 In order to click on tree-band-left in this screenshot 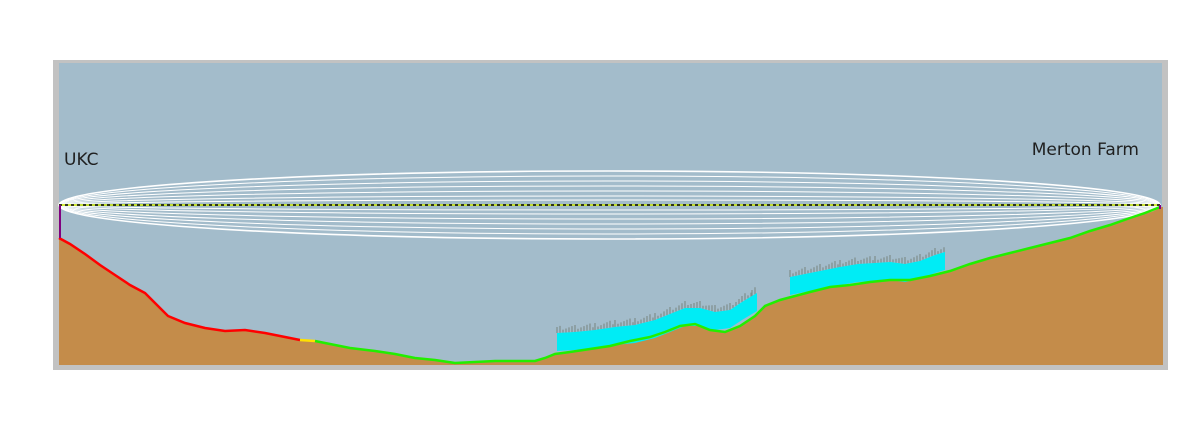, I will do `click(657, 322)`.